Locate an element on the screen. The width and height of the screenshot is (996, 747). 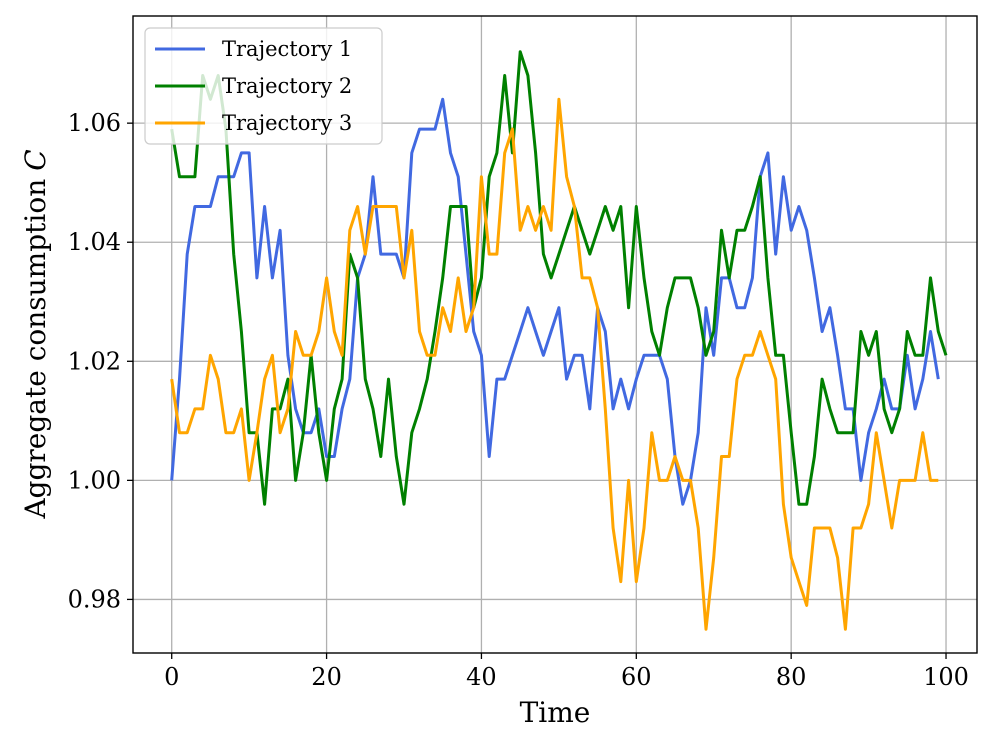
x-tick-label: 40 is located at coordinates (481, 677).